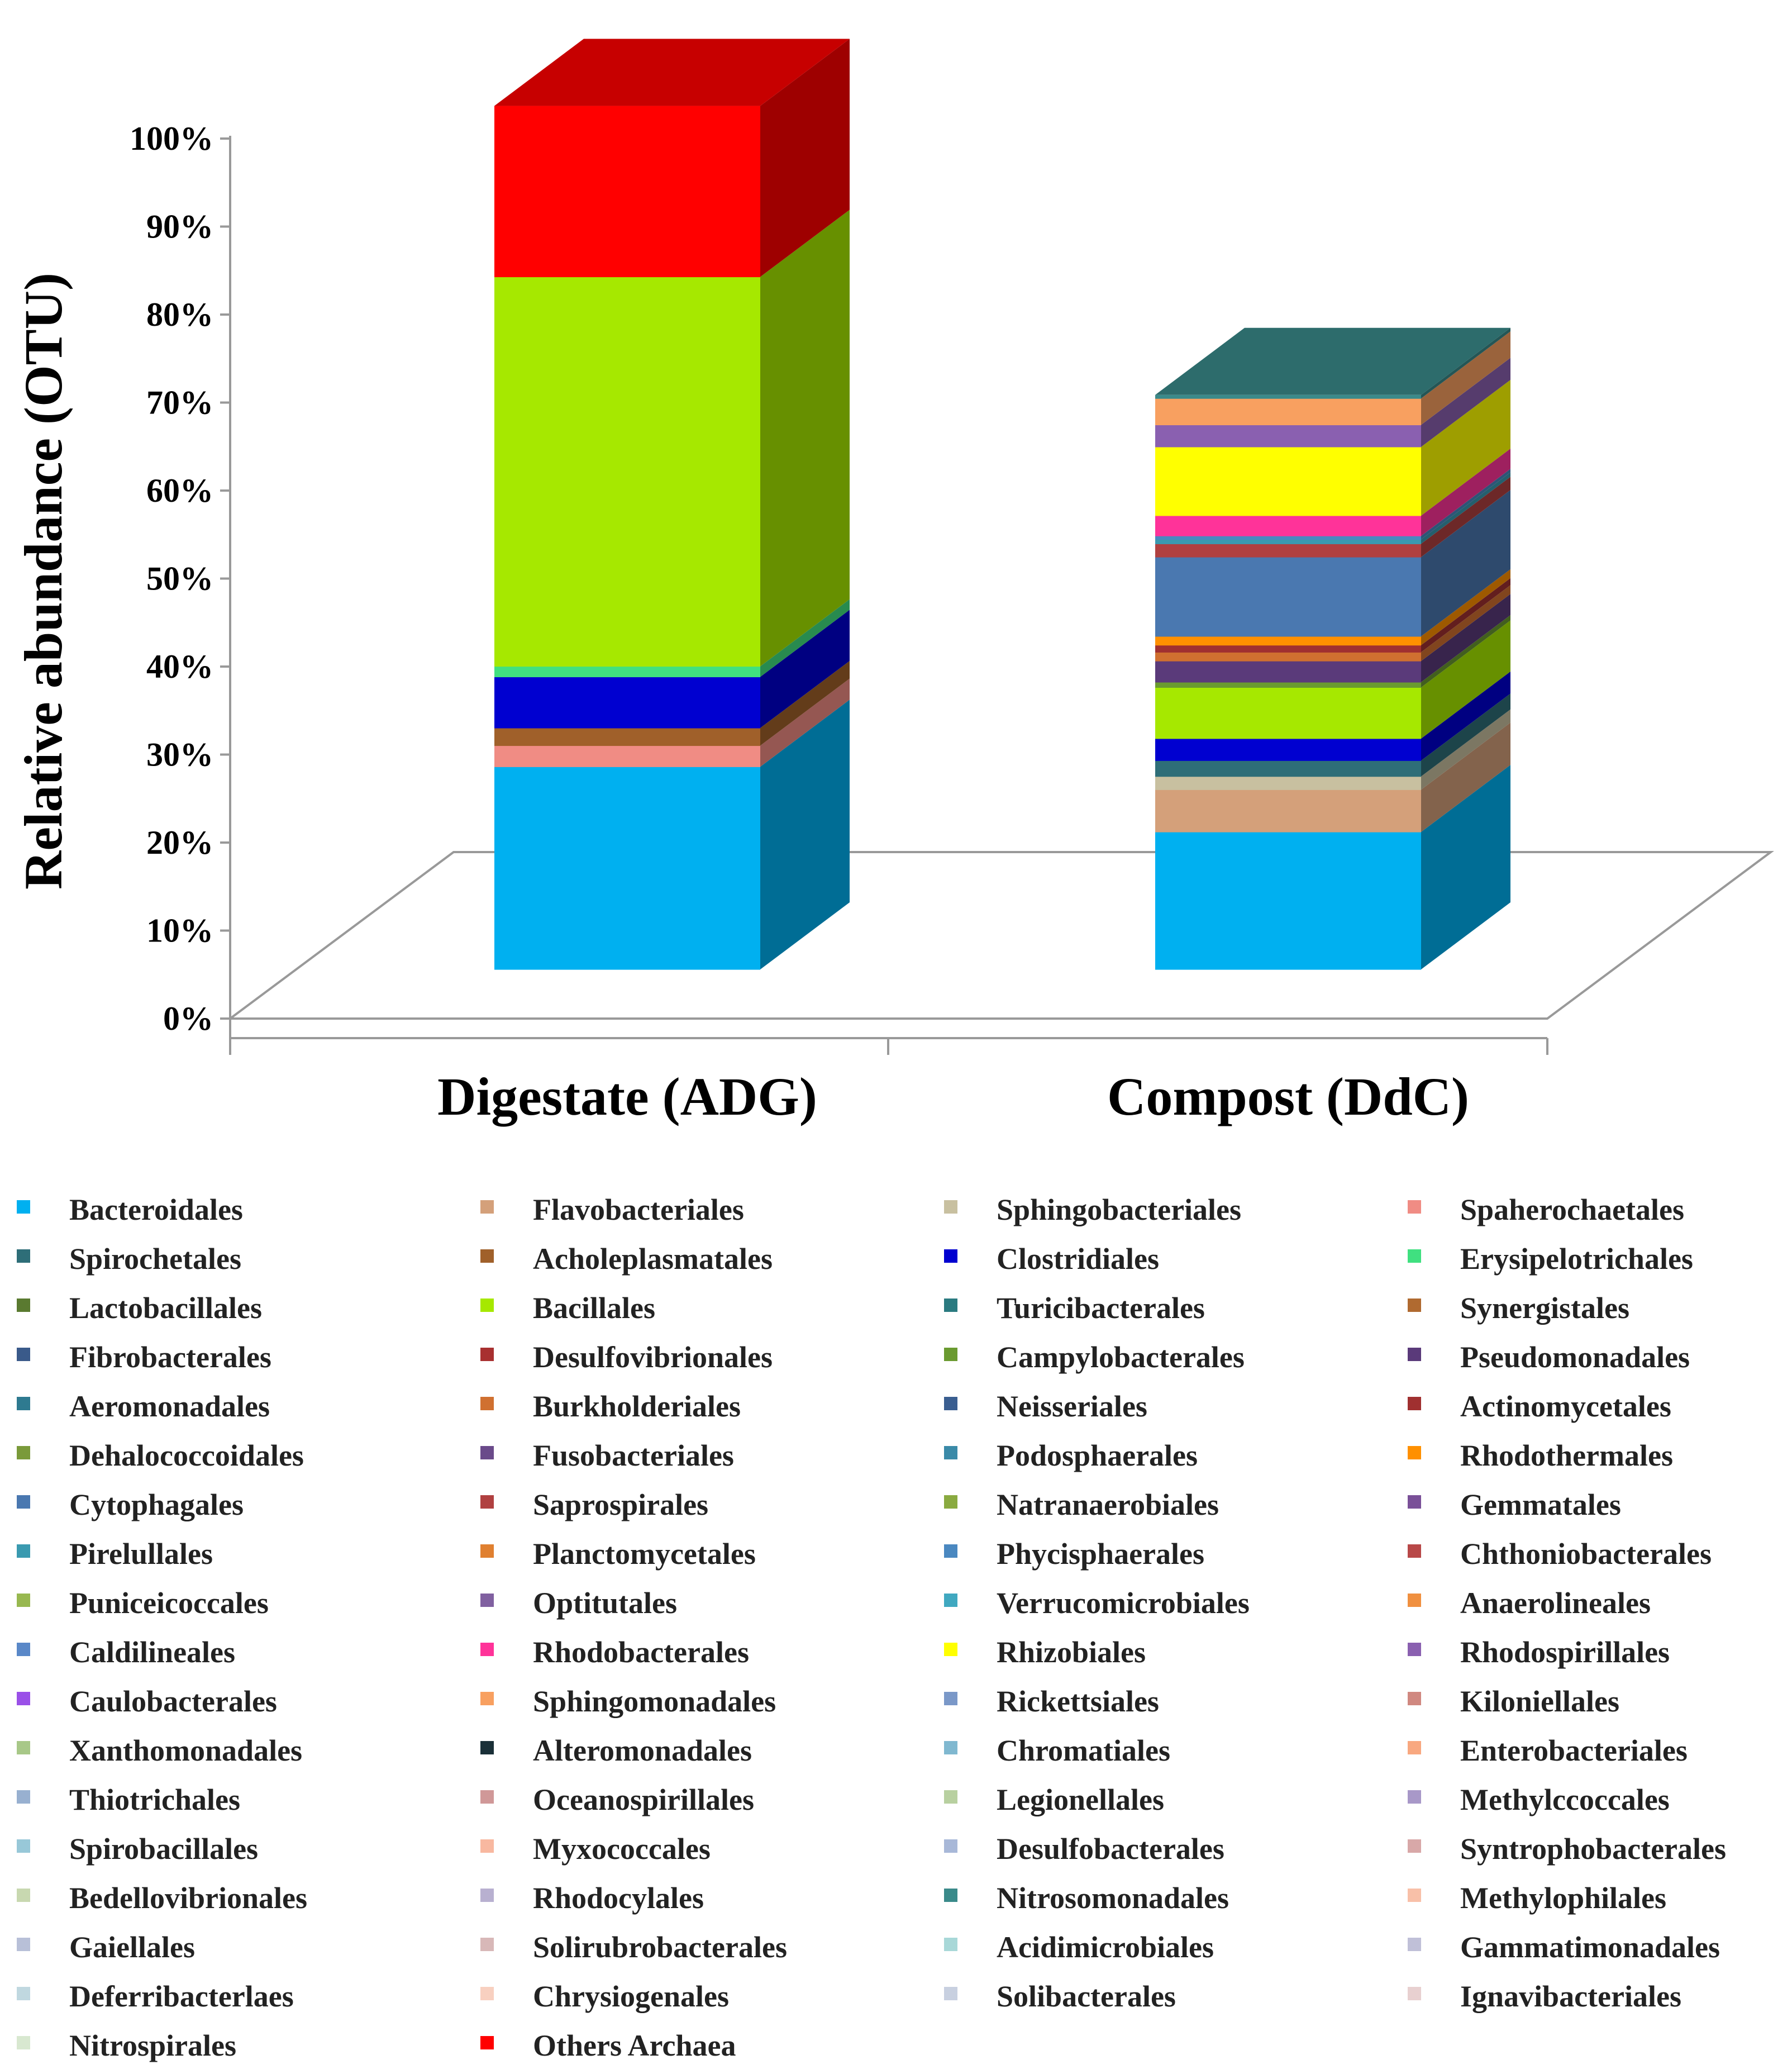 The image size is (1792, 2069). What do you see at coordinates (653, 1259) in the screenshot?
I see `legend-label: Acholeplasmatales` at bounding box center [653, 1259].